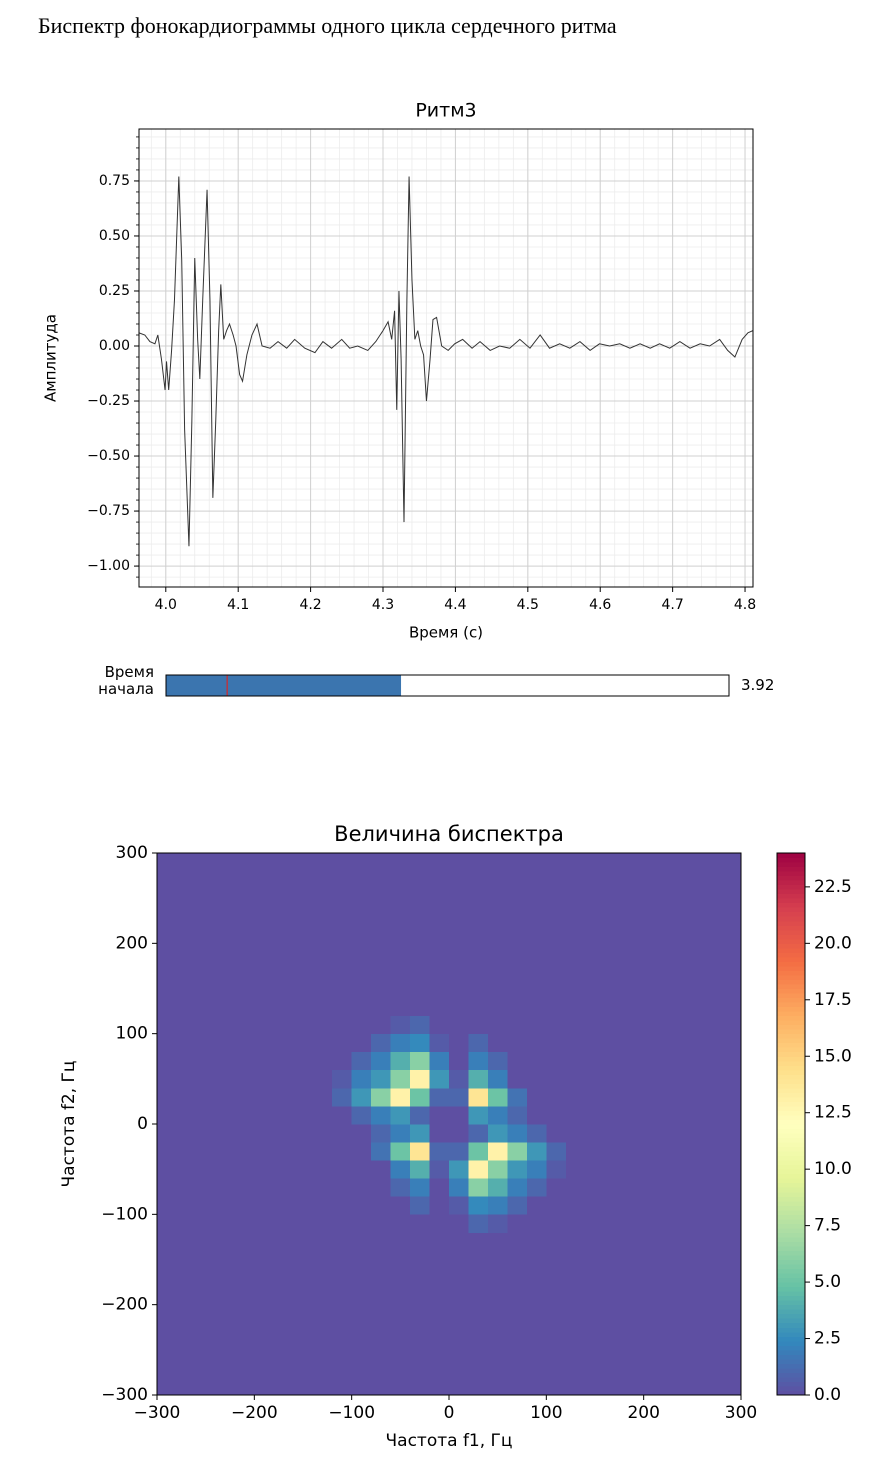 This screenshot has width=884, height=1476. I want to click on slider-value: 3.92, so click(757, 685).